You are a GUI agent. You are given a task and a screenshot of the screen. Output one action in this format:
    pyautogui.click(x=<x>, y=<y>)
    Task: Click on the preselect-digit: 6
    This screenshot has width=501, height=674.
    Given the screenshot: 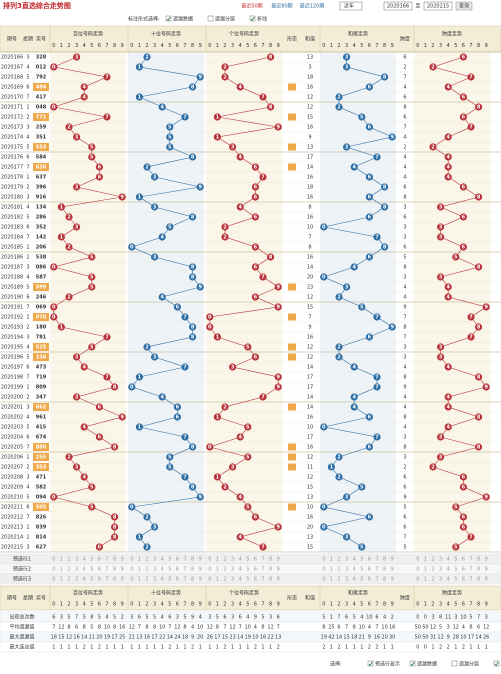 What is the action you would take?
    pyautogui.click(x=463, y=560)
    